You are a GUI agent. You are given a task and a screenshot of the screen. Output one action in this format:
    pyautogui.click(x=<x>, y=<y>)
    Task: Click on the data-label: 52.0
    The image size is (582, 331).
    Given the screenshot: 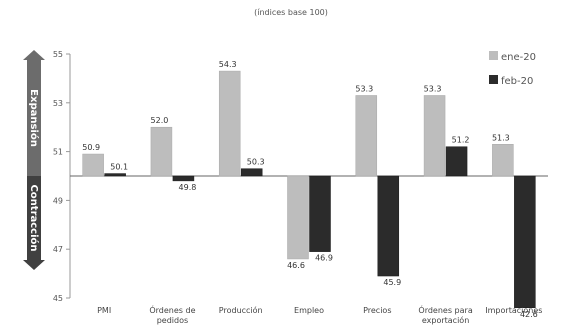 What is the action you would take?
    pyautogui.click(x=160, y=120)
    